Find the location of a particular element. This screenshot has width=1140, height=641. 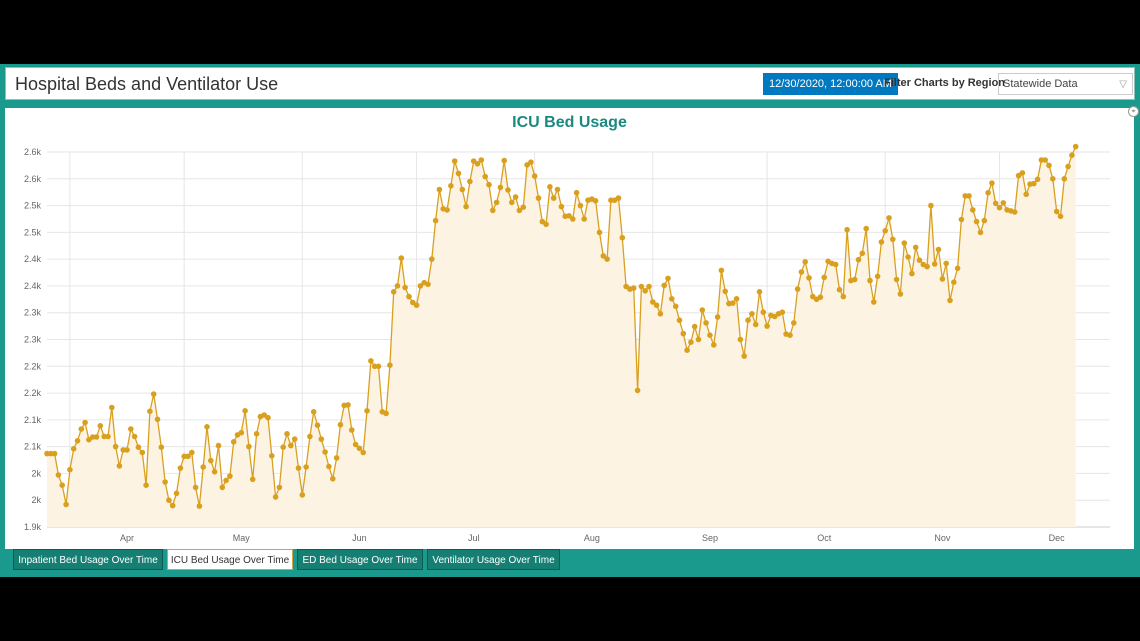

region-select: Statewide Data ▽ is located at coordinates (1065, 84).